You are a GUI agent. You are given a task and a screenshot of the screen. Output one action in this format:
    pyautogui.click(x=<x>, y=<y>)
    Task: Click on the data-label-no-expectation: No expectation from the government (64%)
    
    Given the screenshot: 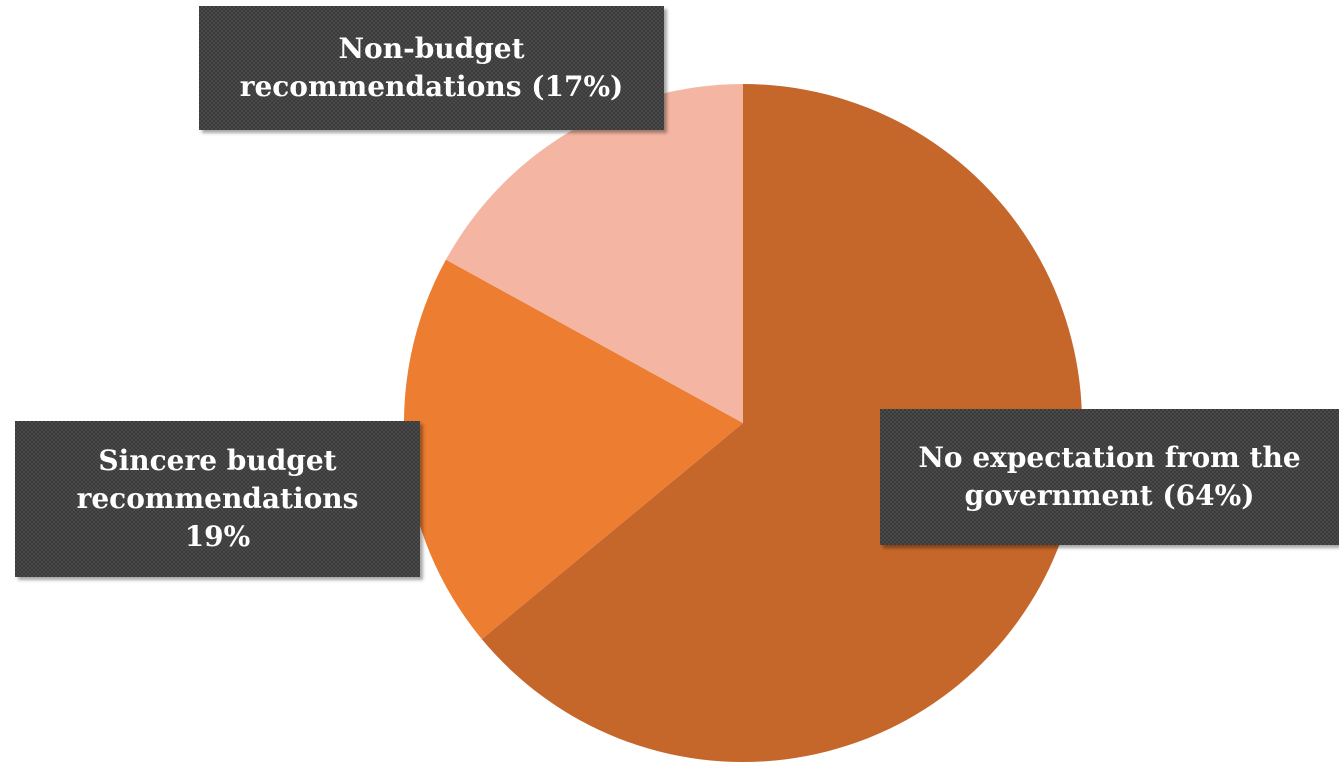 What is the action you would take?
    pyautogui.click(x=1109, y=477)
    